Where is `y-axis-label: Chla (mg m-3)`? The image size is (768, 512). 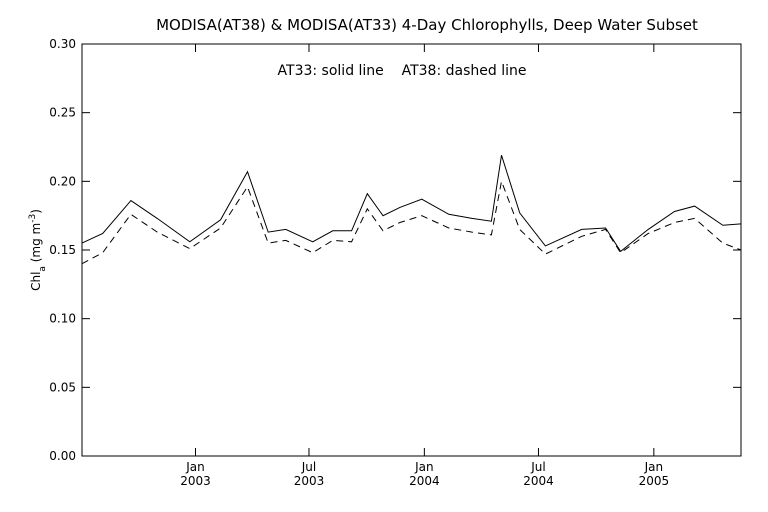
y-axis-label: Chla (mg m-3) is located at coordinates (38, 250).